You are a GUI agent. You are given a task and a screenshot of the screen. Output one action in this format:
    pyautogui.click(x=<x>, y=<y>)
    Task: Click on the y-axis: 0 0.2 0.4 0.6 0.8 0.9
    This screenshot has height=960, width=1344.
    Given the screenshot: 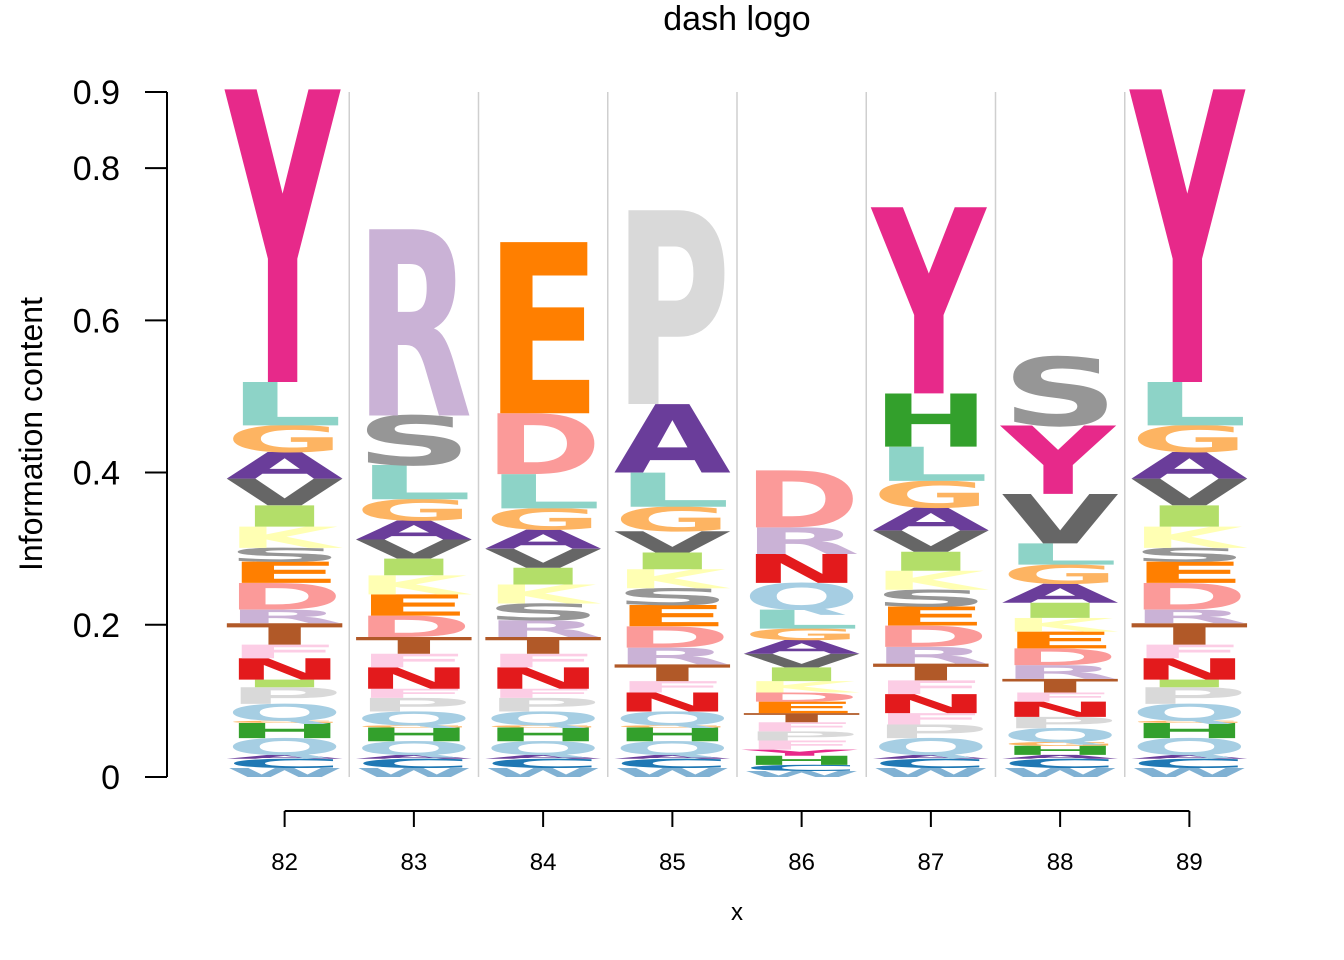 What is the action you would take?
    pyautogui.click(x=120, y=435)
    